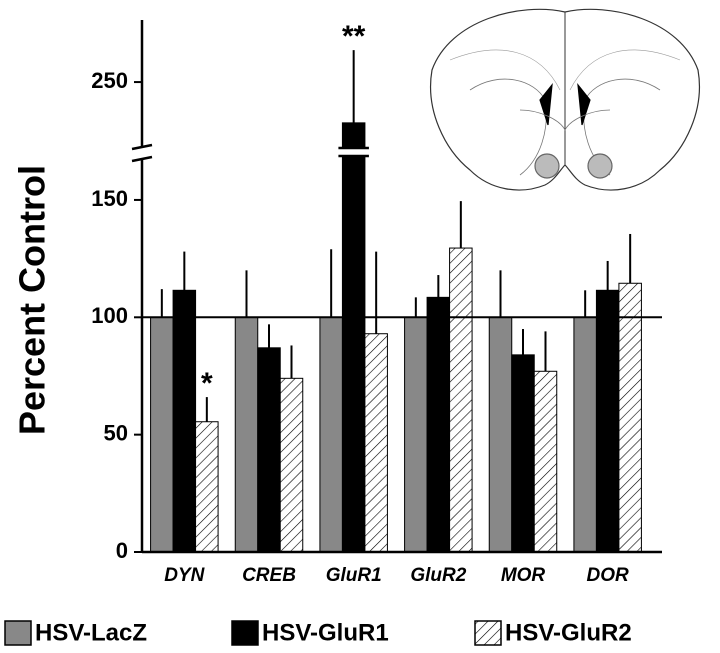  What do you see at coordinates (608, 575) in the screenshot?
I see `x-tick-label: DOR` at bounding box center [608, 575].